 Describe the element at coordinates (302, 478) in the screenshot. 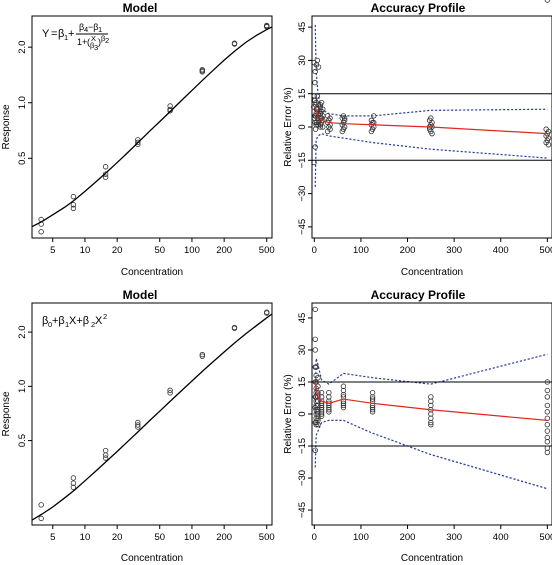

I see `y-tick-label: −30` at that location.